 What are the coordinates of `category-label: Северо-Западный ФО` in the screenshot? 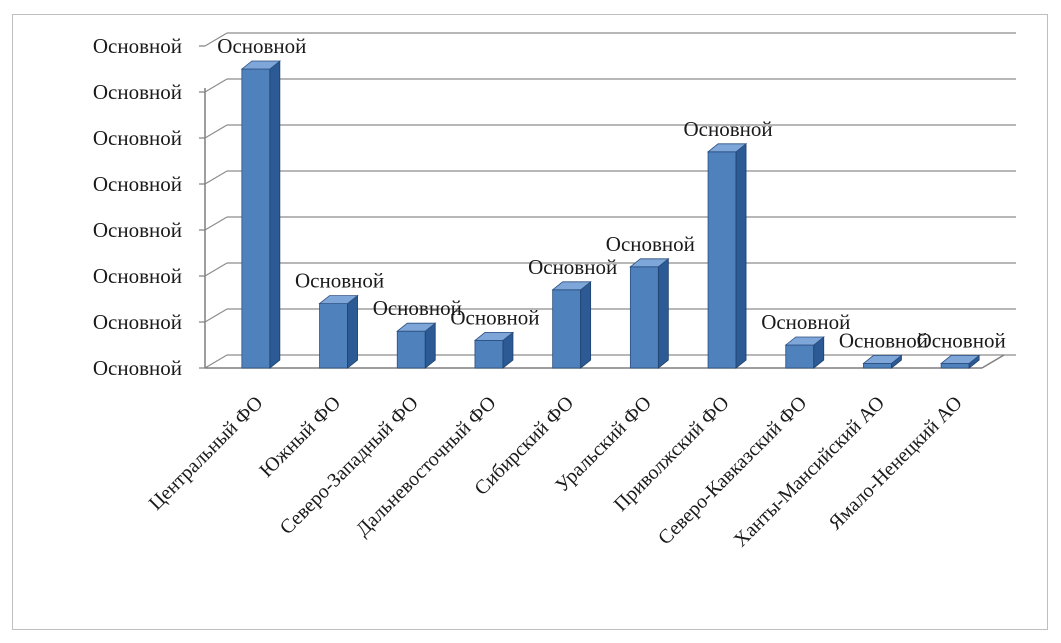 It's located at (349, 465).